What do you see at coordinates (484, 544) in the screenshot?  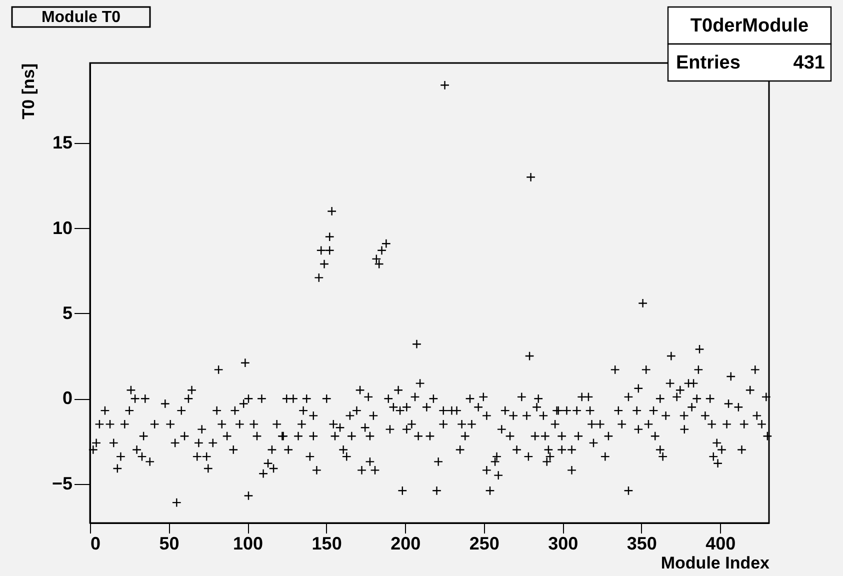 I see `x-tick-label: 250` at bounding box center [484, 544].